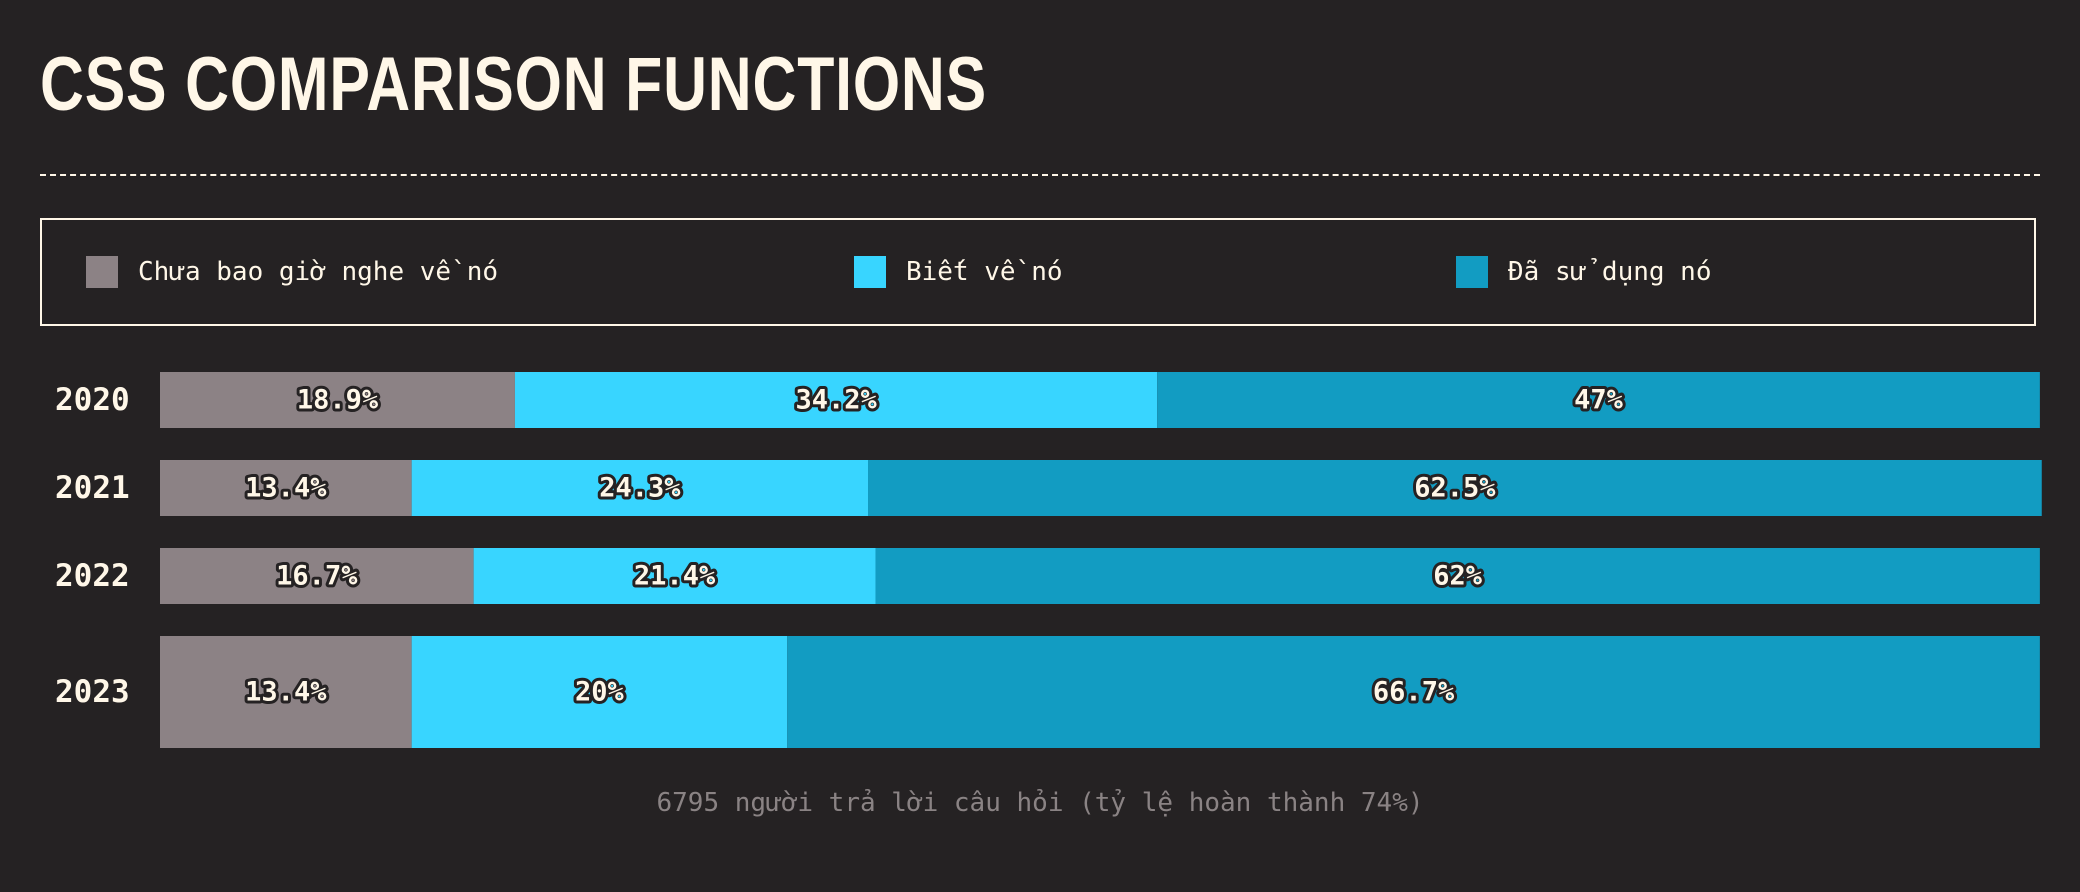 The image size is (2080, 892). I want to click on year-label-2022: 2022, so click(92, 576).